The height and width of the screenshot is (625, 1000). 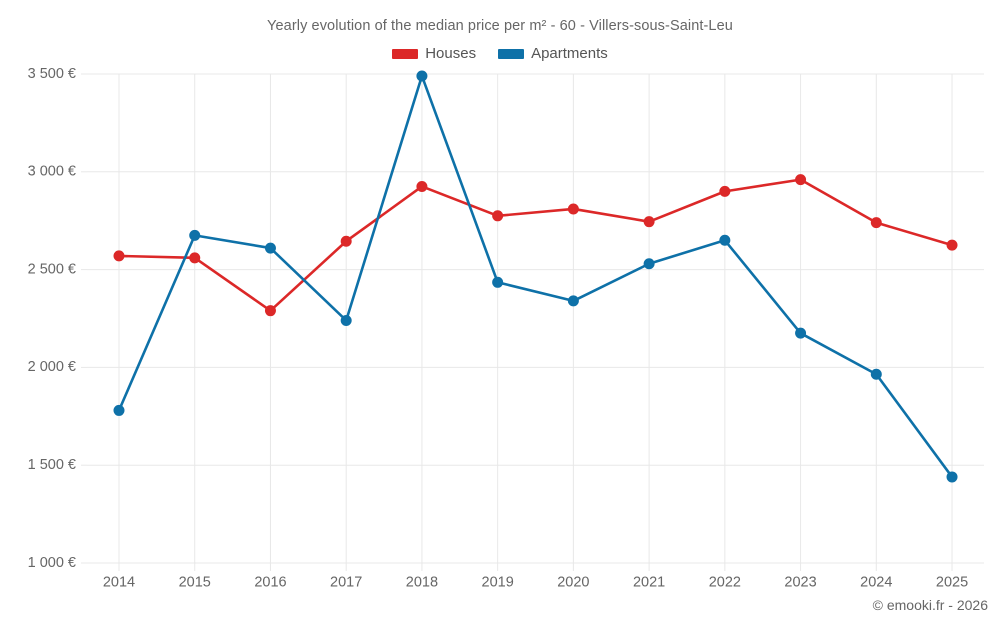 I want to click on data-point-houses-2025, so click(x=952, y=245).